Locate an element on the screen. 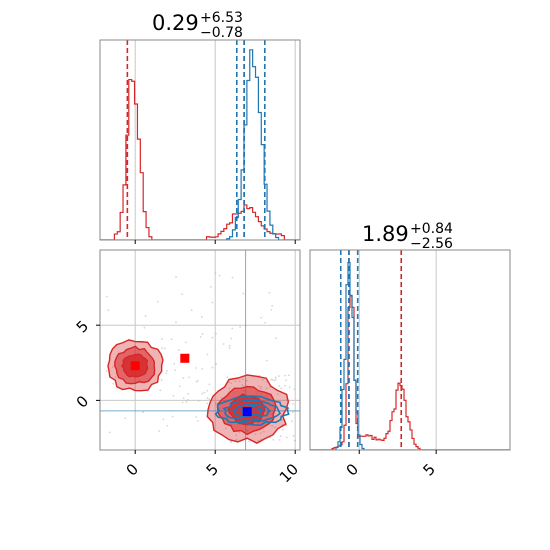  right-histogram-title: 1.89 +0.84 −2.56 is located at coordinates (407, 236).